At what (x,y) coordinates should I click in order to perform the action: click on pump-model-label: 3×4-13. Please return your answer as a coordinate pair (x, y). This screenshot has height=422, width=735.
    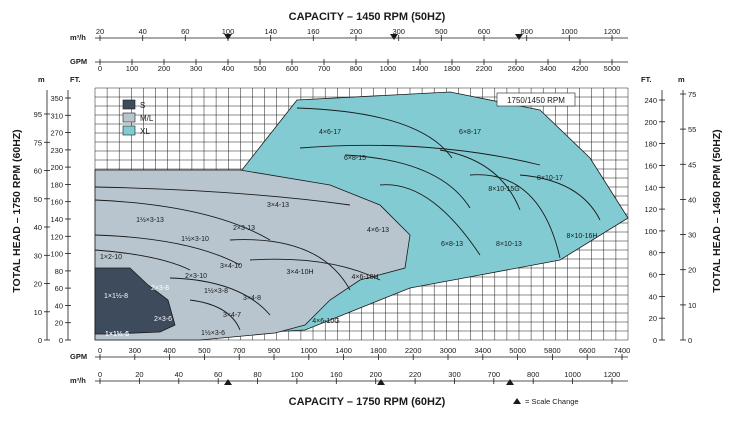
    Looking at the image, I should click on (278, 205).